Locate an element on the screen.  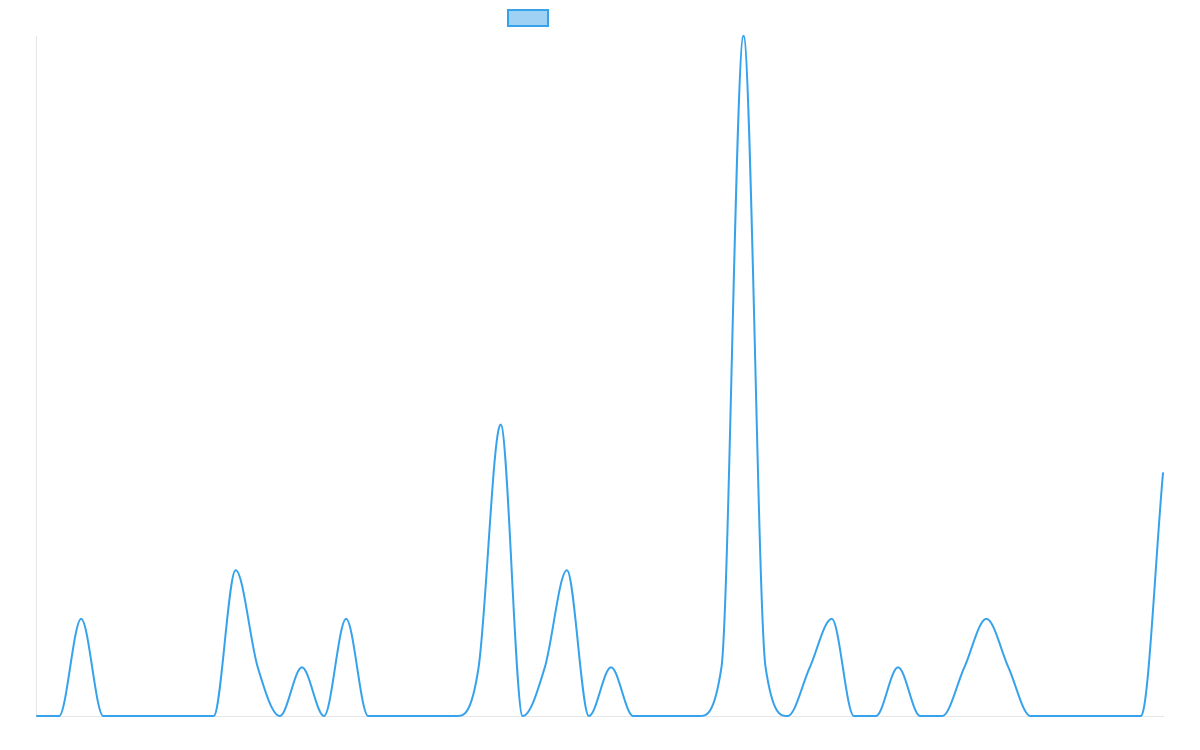
legend-swatch is located at coordinates (528, 18).